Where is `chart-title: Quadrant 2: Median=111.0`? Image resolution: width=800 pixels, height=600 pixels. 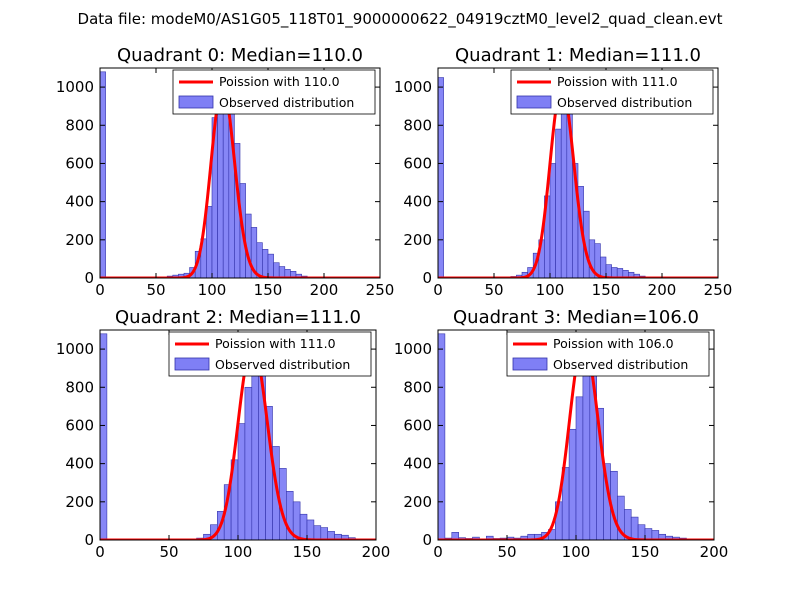 chart-title: Quadrant 2: Median=111.0 is located at coordinates (238, 317).